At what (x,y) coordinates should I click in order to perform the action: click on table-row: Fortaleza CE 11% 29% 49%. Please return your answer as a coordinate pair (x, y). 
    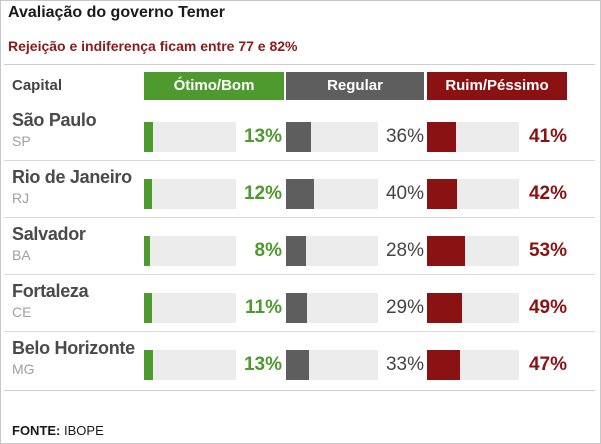
    Looking at the image, I should click on (300, 309).